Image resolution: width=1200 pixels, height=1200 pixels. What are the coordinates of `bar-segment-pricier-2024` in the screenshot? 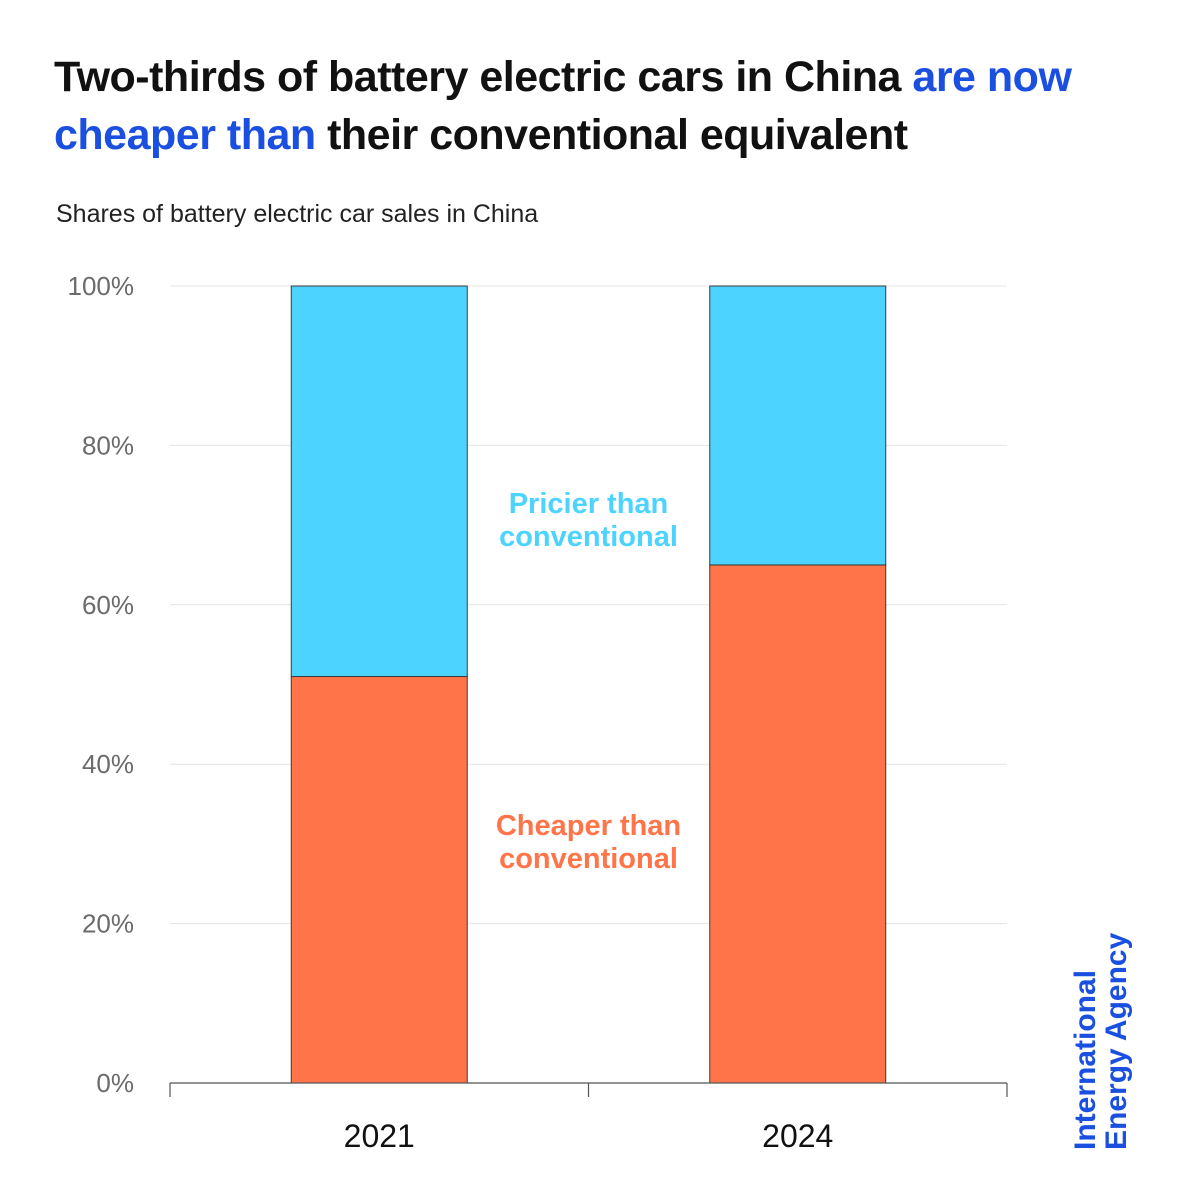 It's located at (798, 425).